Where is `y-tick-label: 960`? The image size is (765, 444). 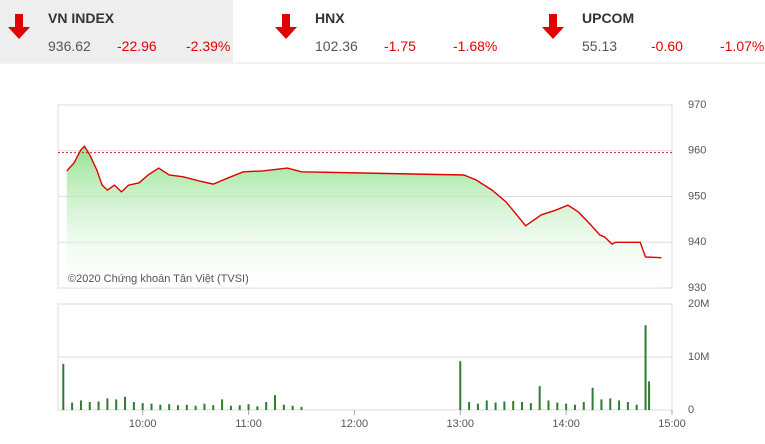
y-tick-label: 960 is located at coordinates (697, 151).